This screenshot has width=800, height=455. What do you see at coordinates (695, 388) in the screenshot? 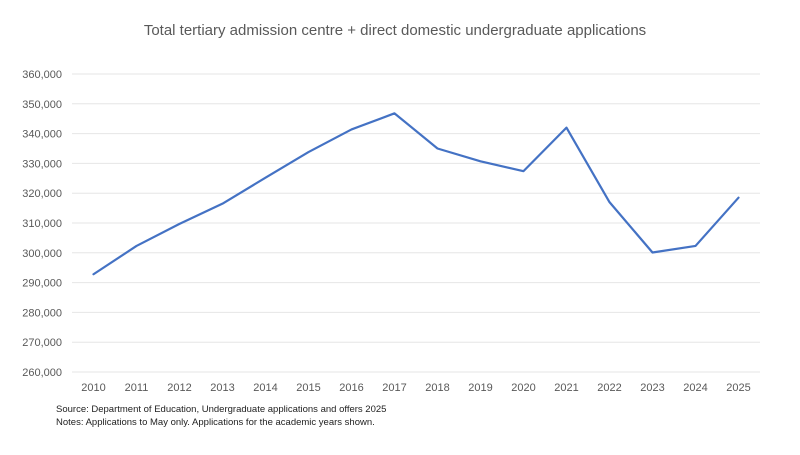
I see `x-tick-label: 2024` at bounding box center [695, 388].